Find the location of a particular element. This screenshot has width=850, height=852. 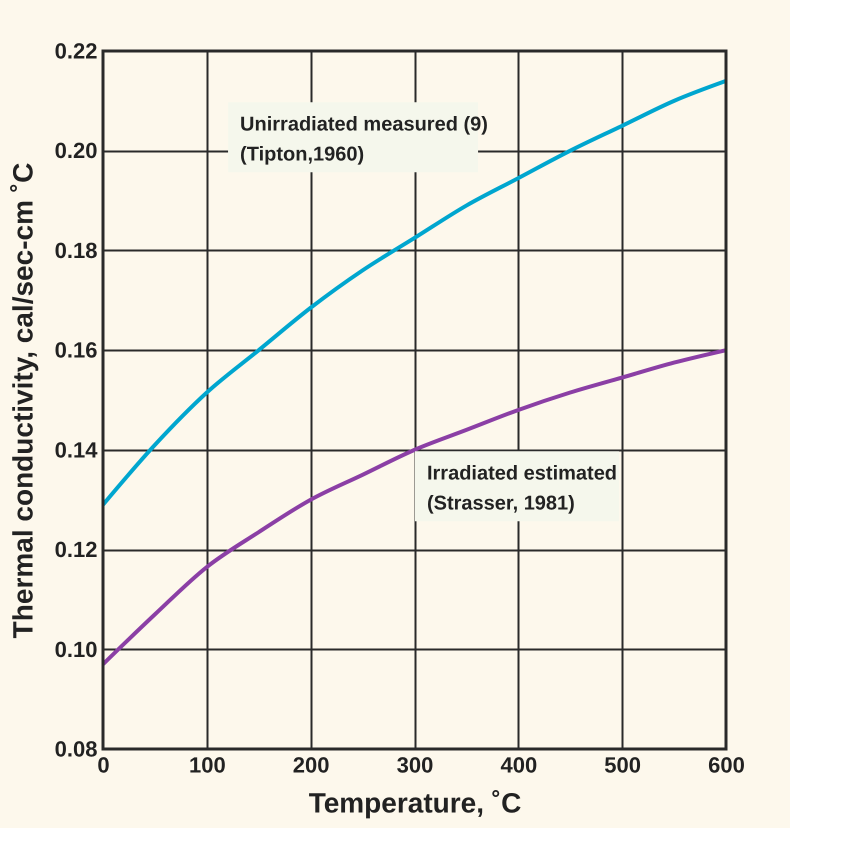

x-tick-label: 100 is located at coordinates (207, 765).